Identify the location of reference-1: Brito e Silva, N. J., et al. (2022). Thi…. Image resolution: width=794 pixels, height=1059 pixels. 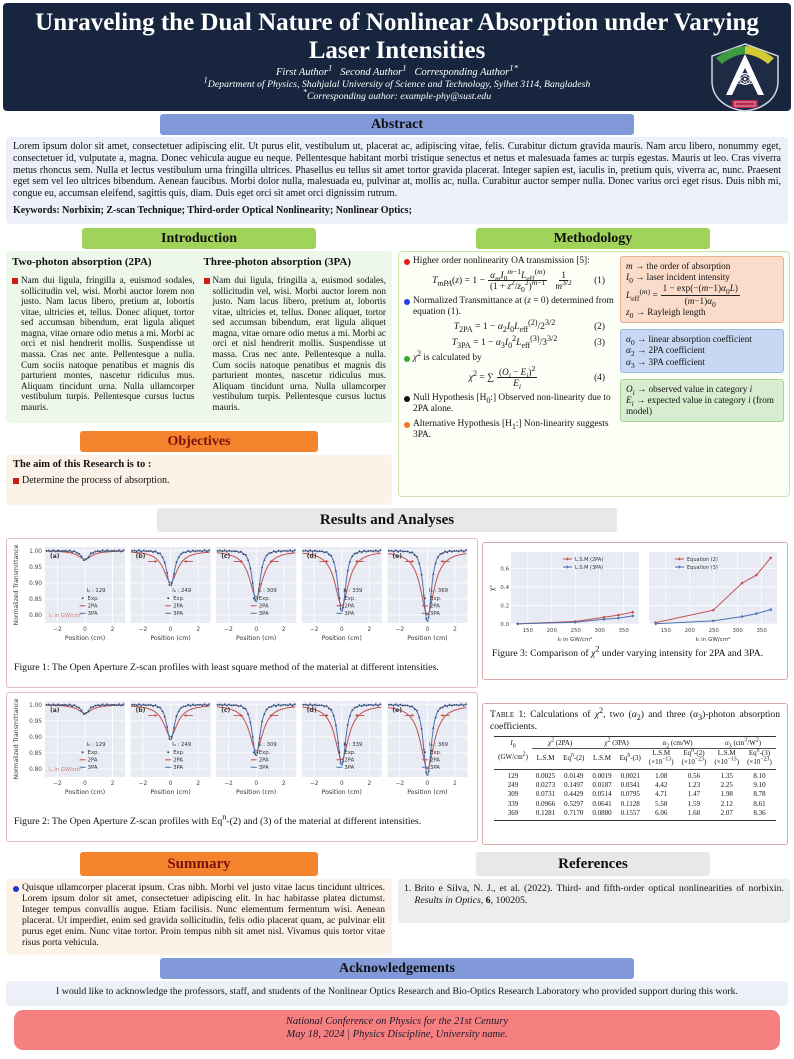
(599, 894).